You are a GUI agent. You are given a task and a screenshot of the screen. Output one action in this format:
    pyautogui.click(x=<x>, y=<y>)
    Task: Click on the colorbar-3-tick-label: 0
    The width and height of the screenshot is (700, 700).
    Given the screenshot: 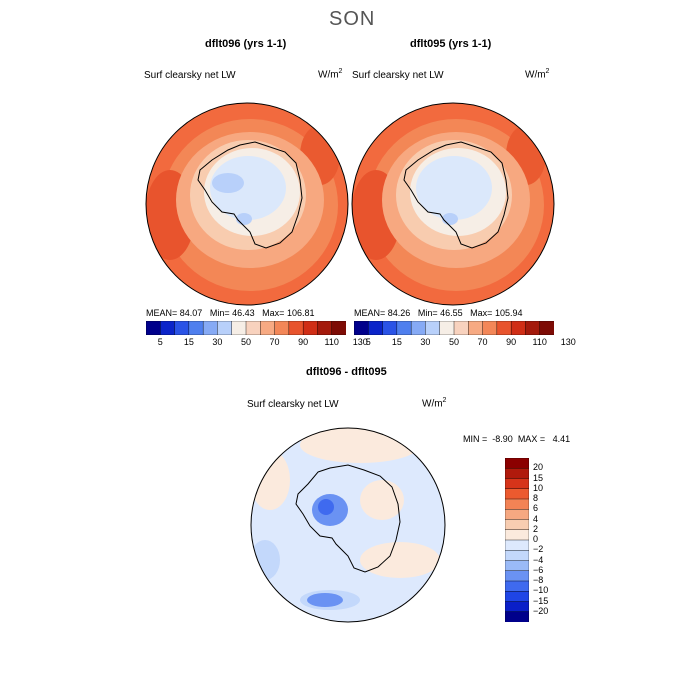 What is the action you would take?
    pyautogui.click(x=536, y=539)
    